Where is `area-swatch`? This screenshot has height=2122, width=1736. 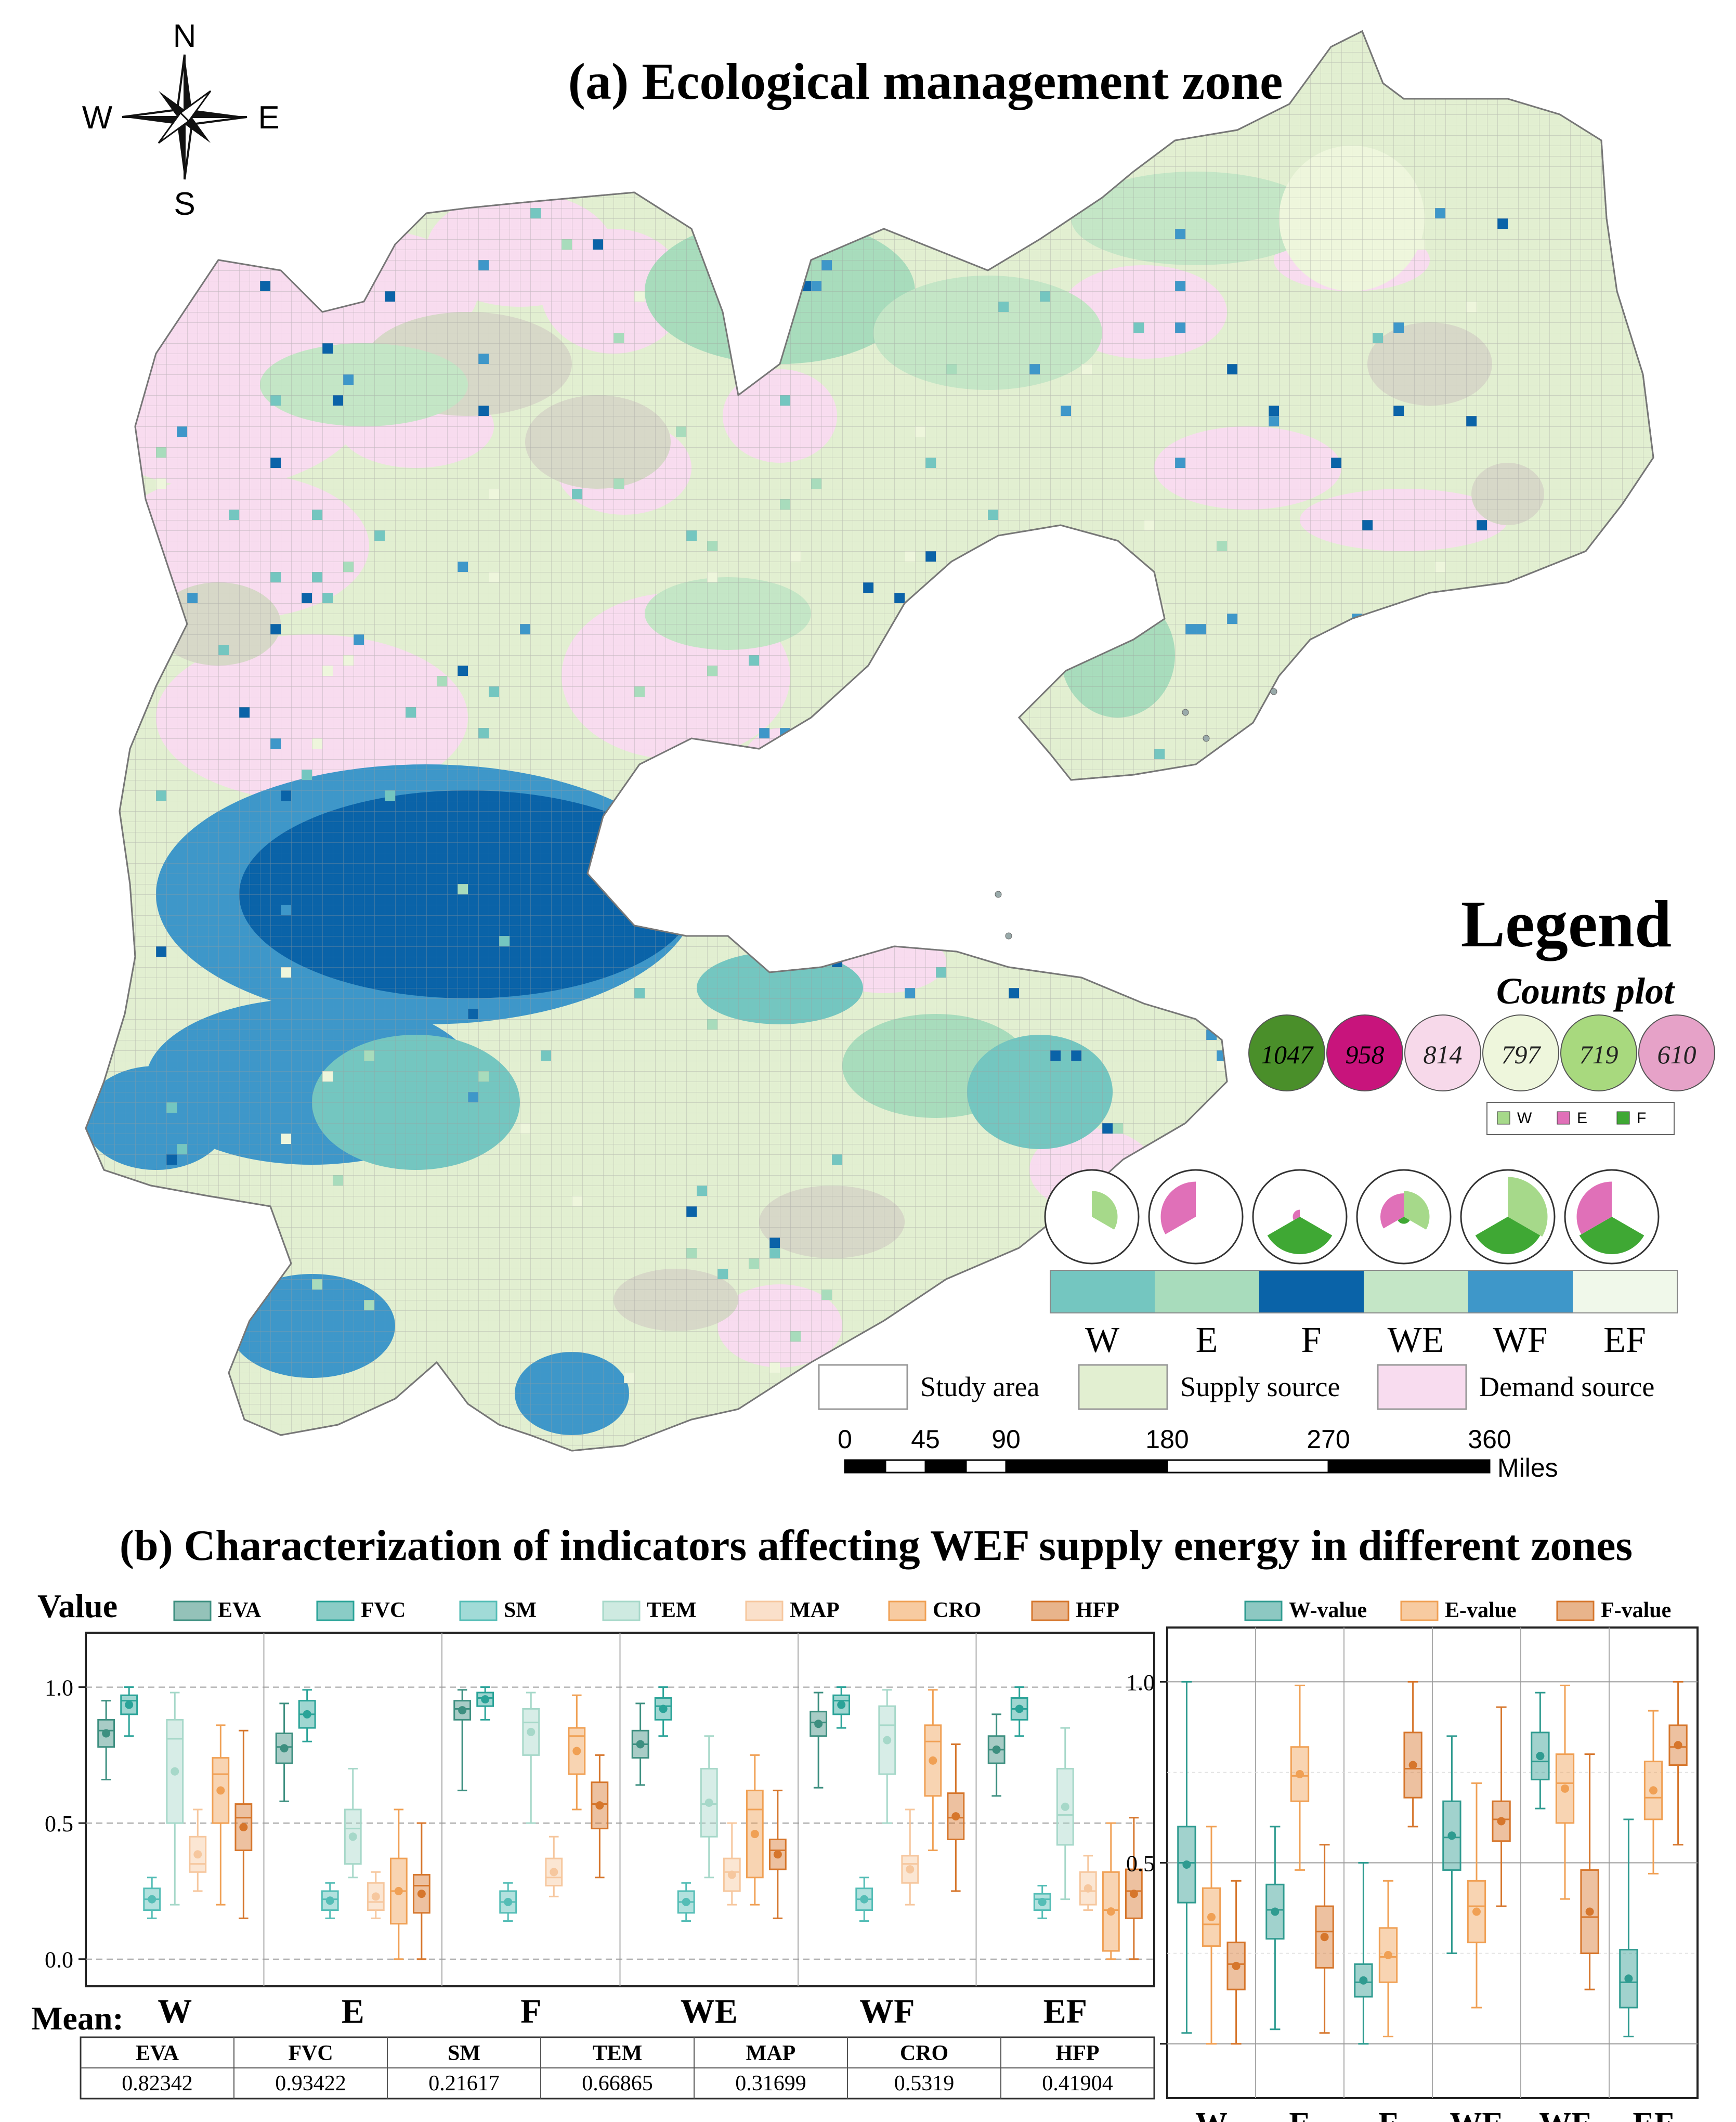
area-swatch is located at coordinates (863, 1387).